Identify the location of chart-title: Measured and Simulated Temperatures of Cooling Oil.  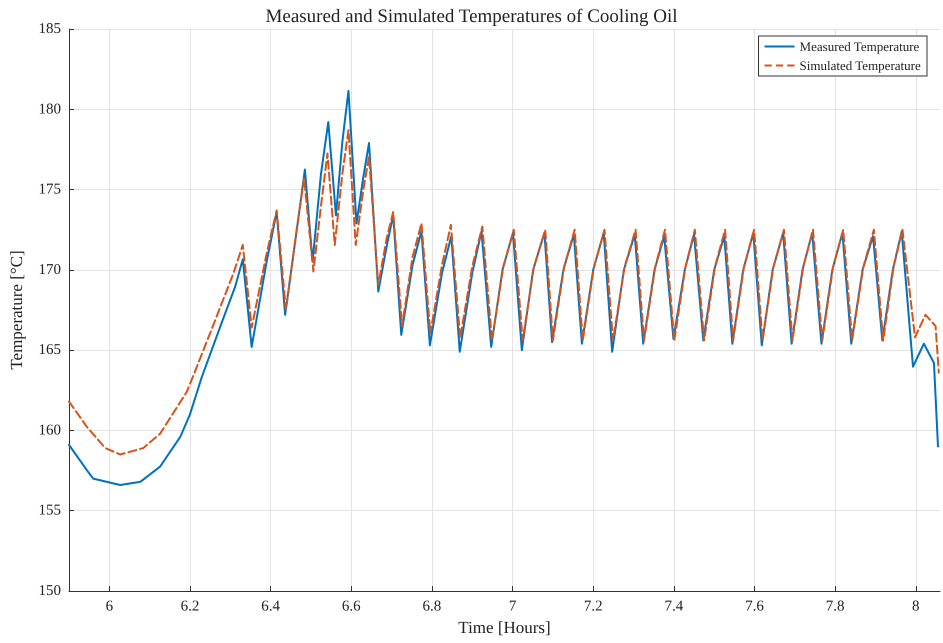
(471, 16).